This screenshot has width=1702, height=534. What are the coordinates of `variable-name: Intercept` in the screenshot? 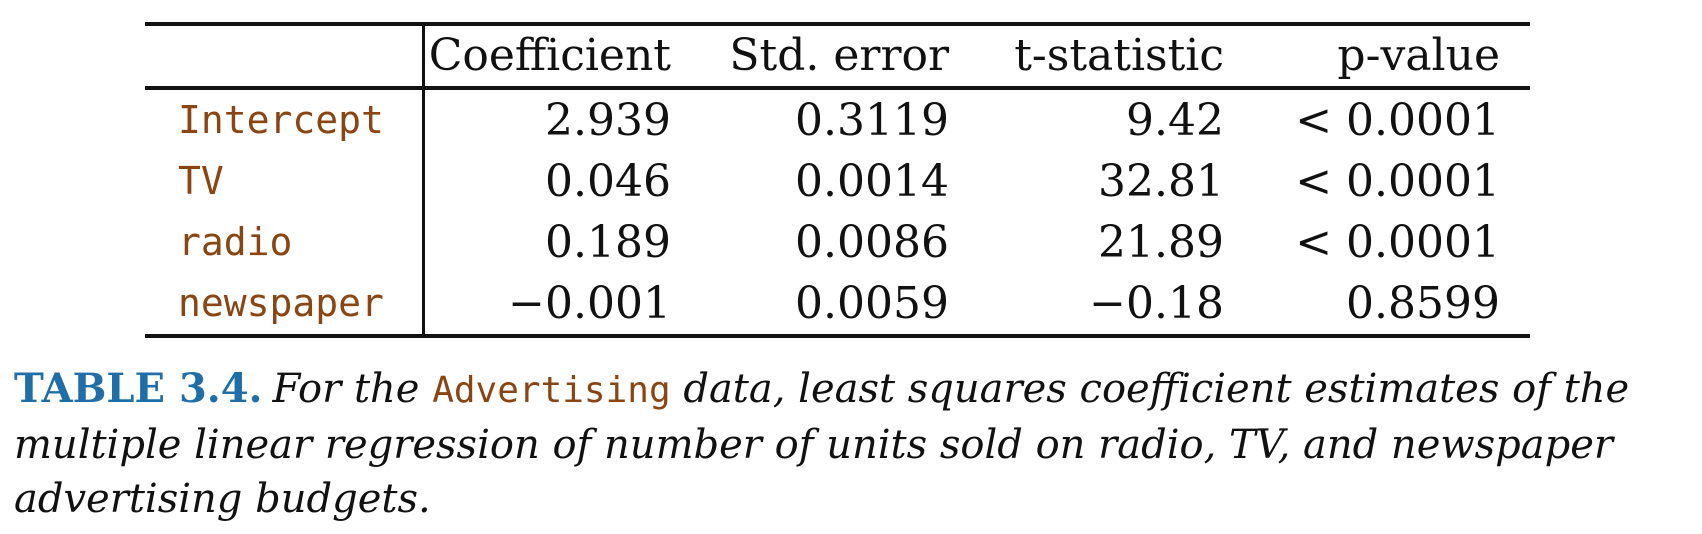 It's located at (285, 119).